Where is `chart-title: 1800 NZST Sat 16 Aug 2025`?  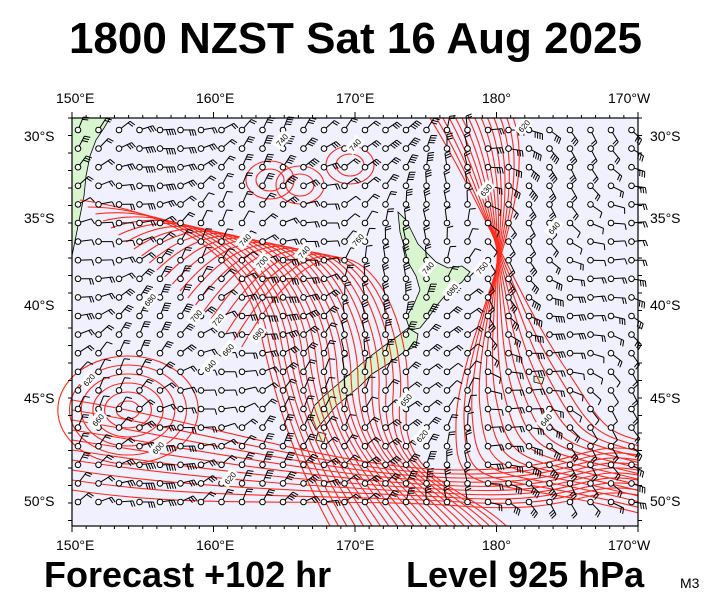
chart-title: 1800 NZST Sat 16 Aug 2025 is located at coordinates (355, 38).